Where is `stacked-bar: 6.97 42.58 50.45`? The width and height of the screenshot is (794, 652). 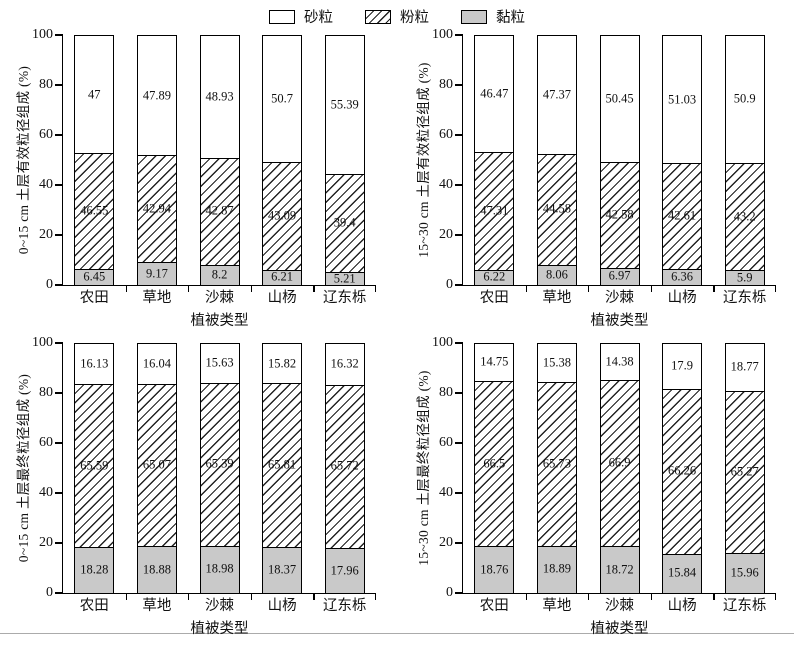 stacked-bar: 6.97 42.58 50.45 is located at coordinates (619, 160).